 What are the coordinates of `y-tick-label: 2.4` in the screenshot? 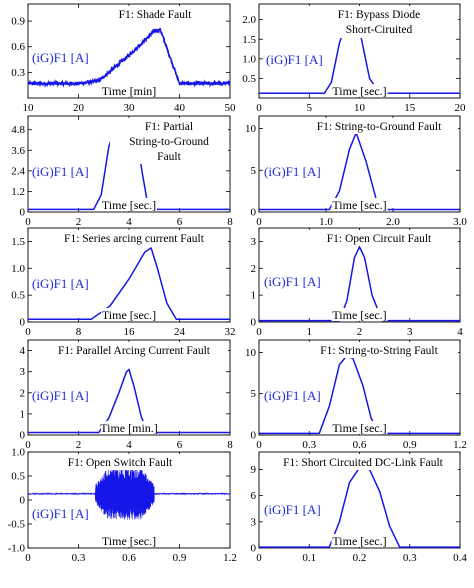 It's located at (18, 171).